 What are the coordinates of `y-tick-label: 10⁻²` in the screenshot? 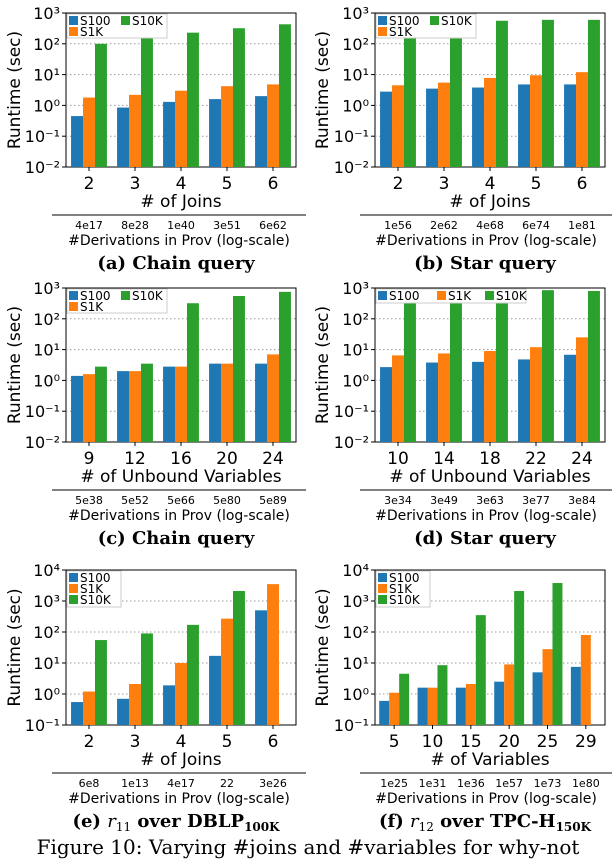 It's located at (351, 167).